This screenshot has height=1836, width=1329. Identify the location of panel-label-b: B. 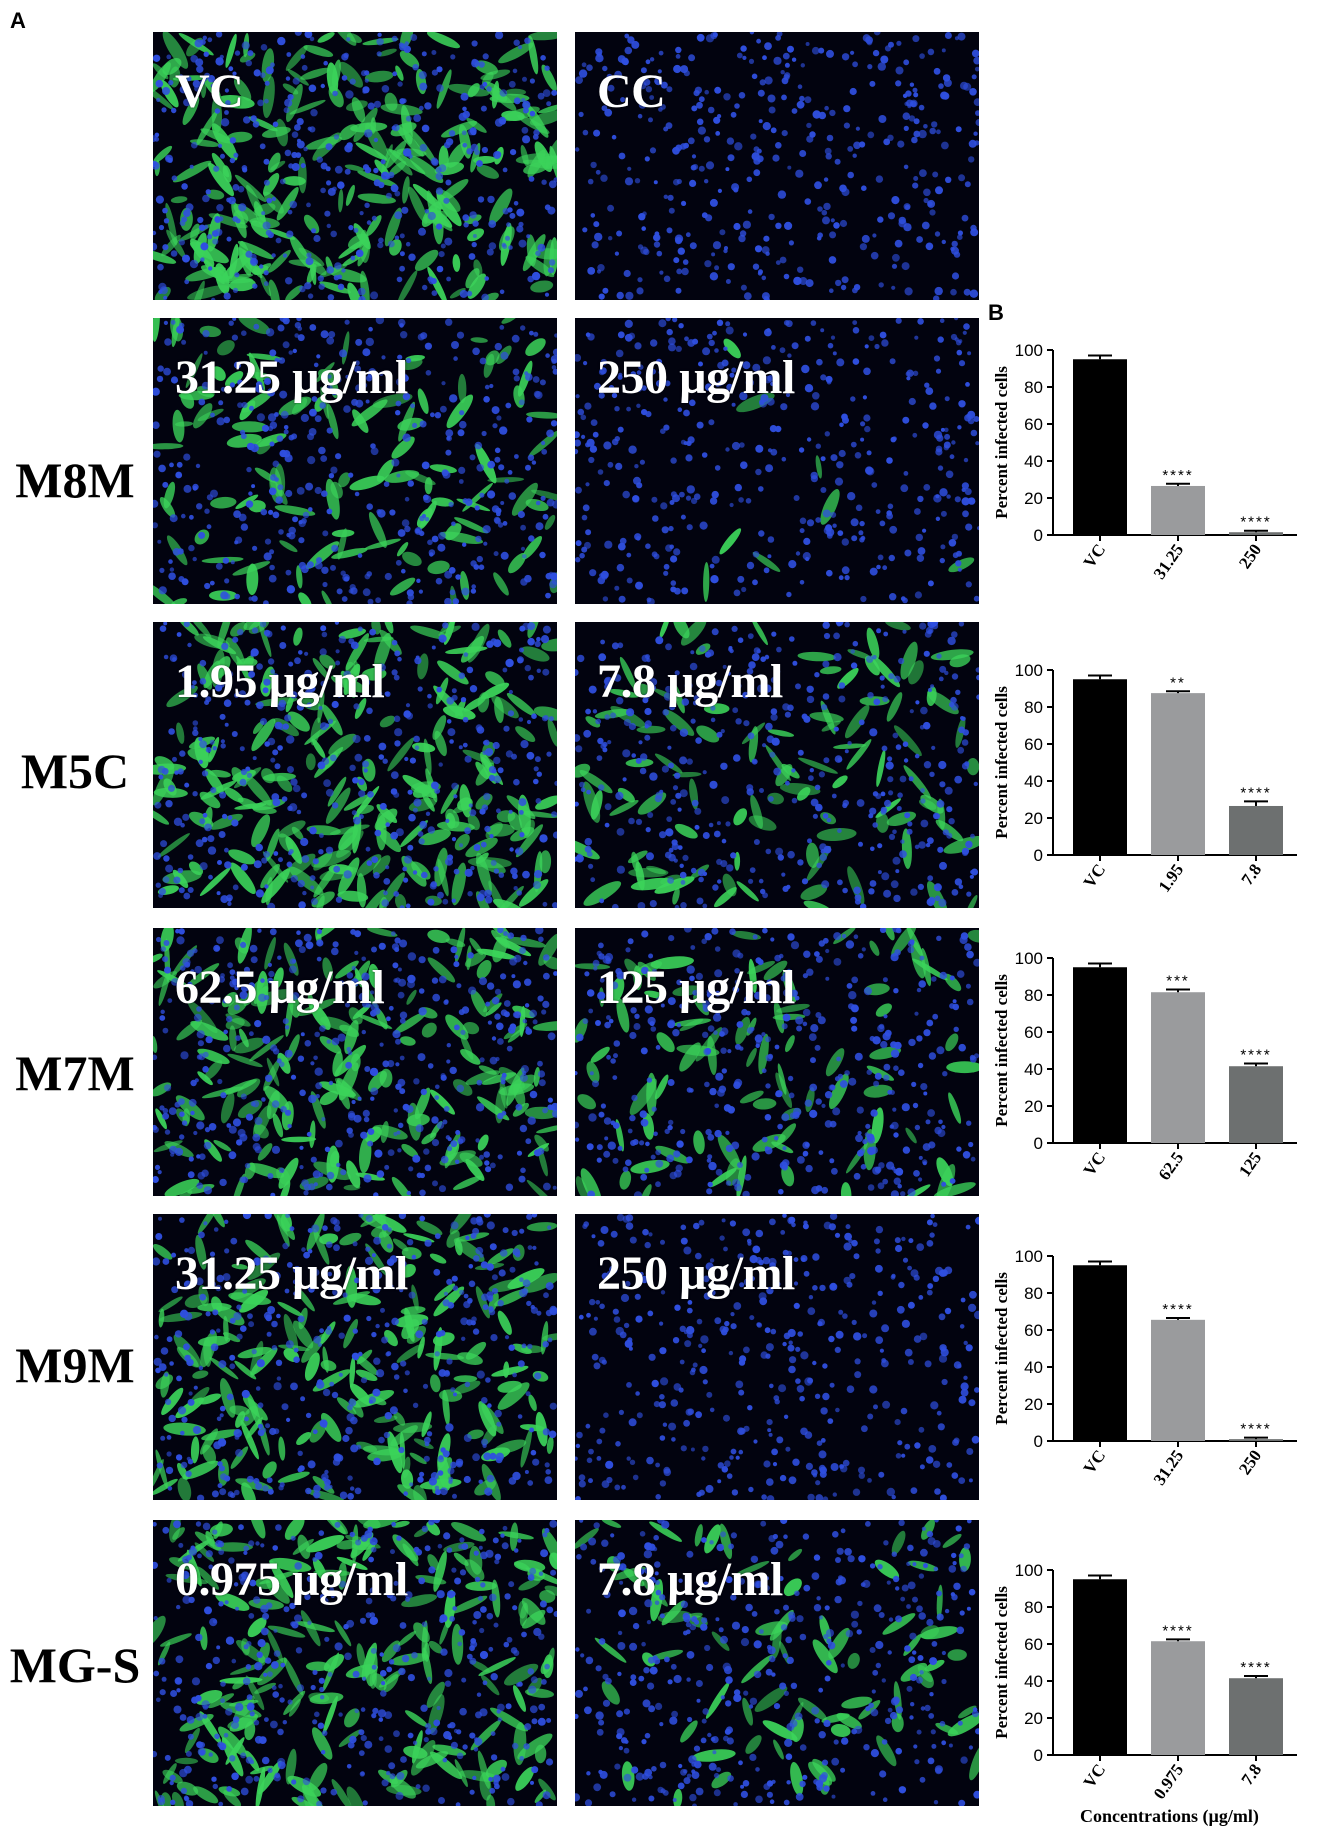
(996, 312).